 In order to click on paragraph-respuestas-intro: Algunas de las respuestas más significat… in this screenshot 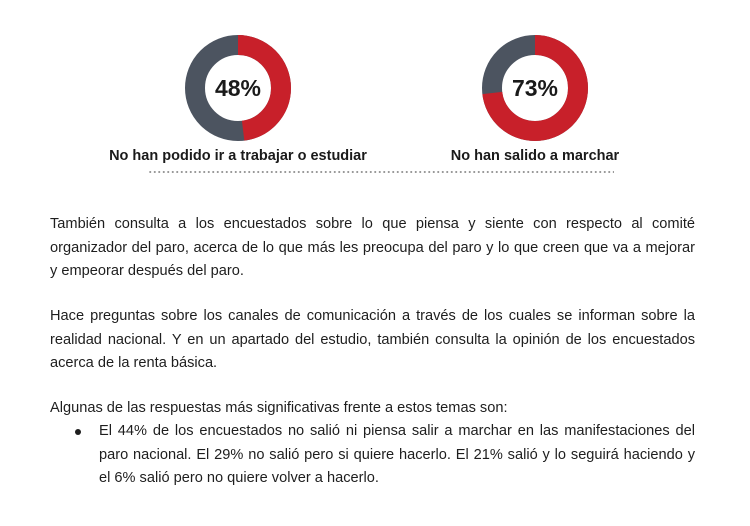, I will do `click(279, 408)`.